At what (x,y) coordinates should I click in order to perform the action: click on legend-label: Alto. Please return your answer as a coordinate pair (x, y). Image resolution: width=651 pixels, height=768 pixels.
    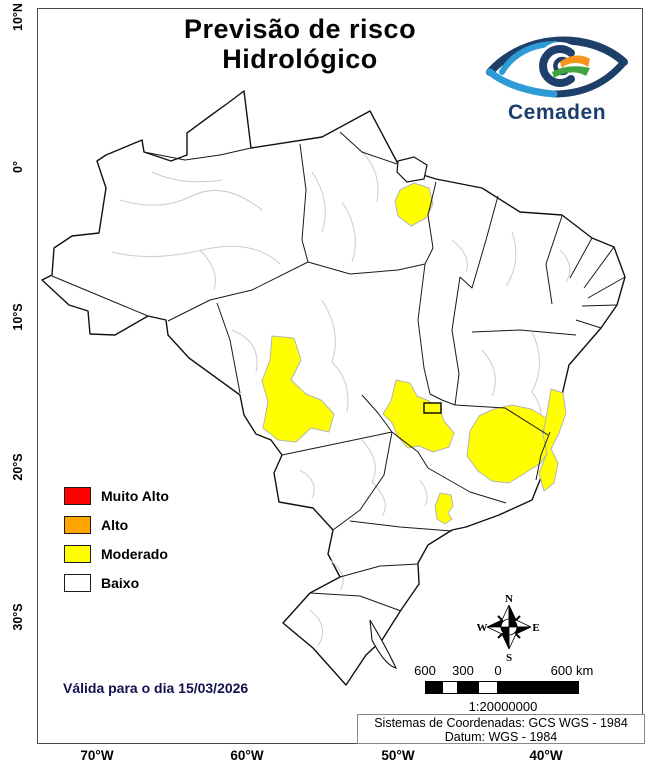
    Looking at the image, I should click on (115, 524).